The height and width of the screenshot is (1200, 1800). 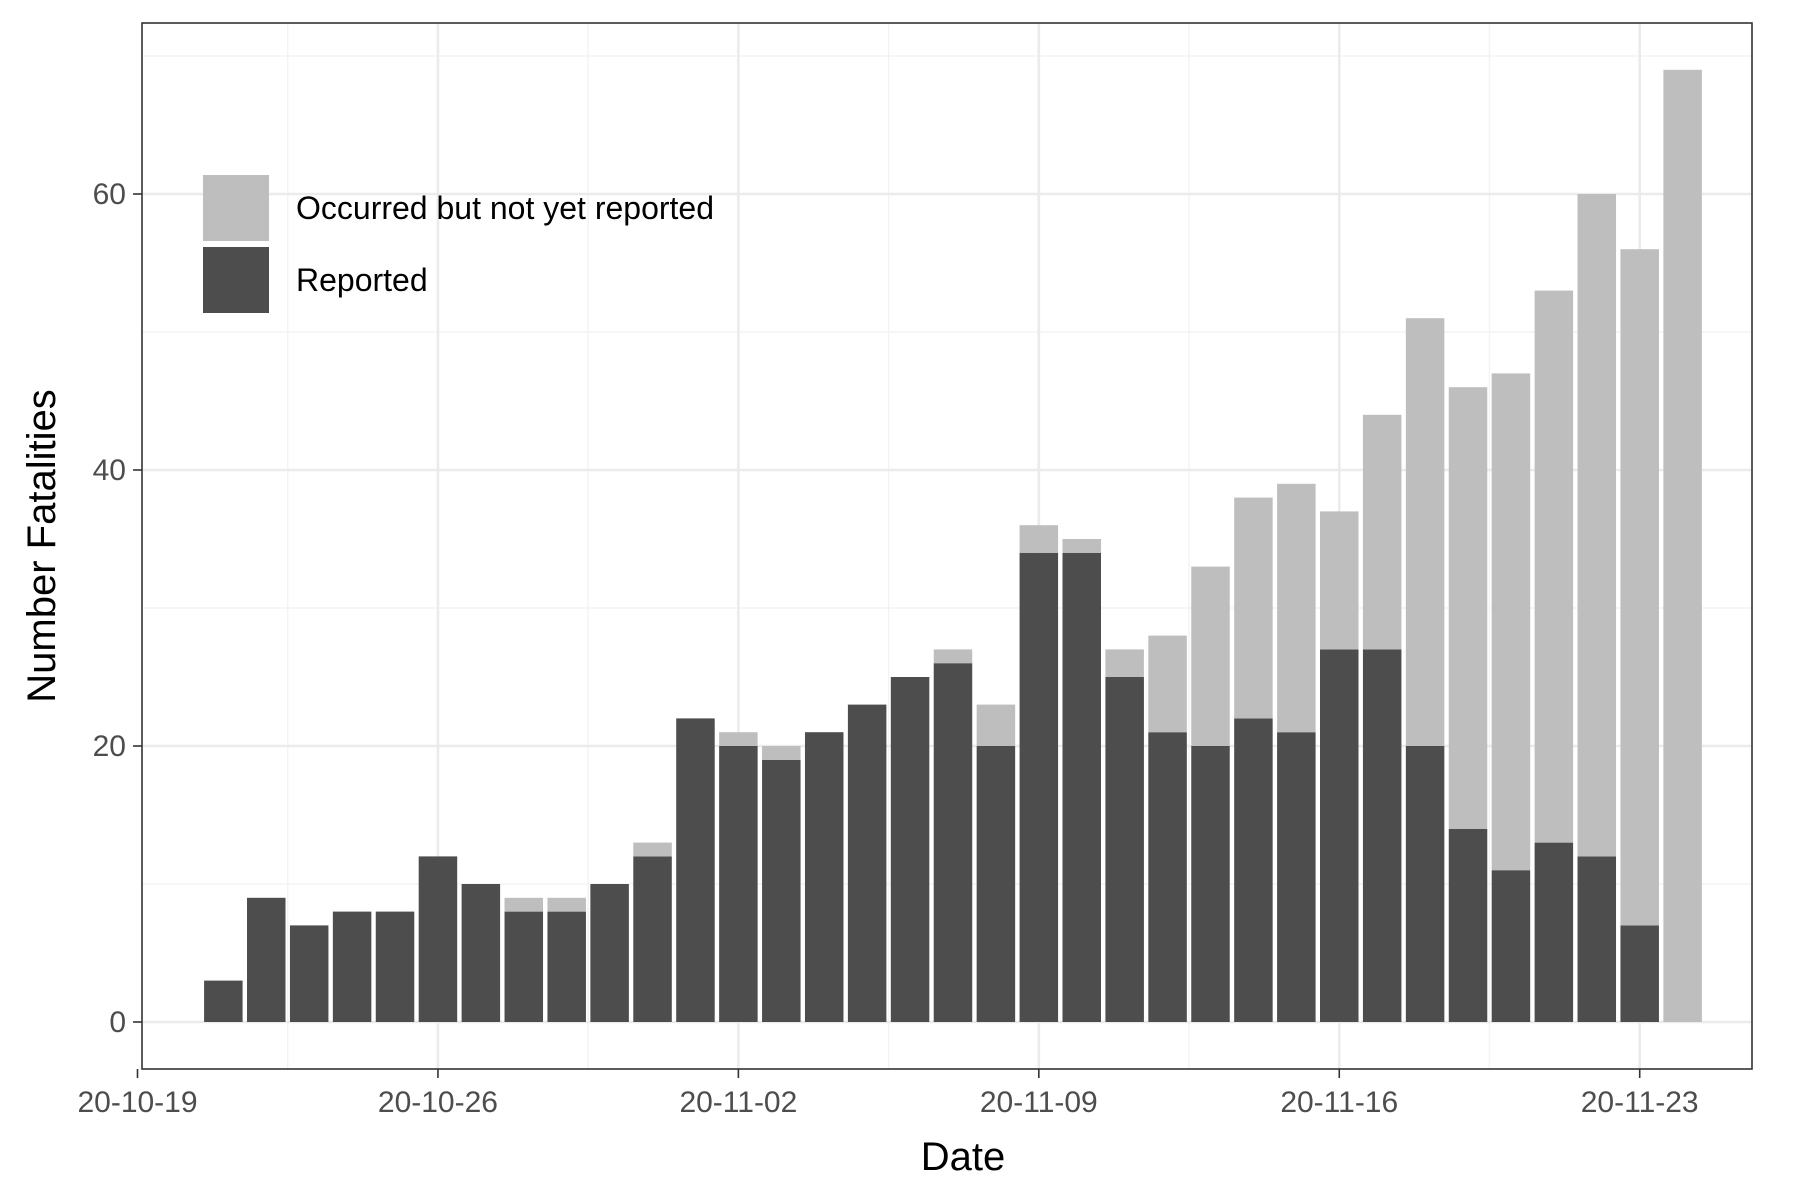 What do you see at coordinates (458, 244) in the screenshot?
I see `legend: Occurred but not yet reported Reported` at bounding box center [458, 244].